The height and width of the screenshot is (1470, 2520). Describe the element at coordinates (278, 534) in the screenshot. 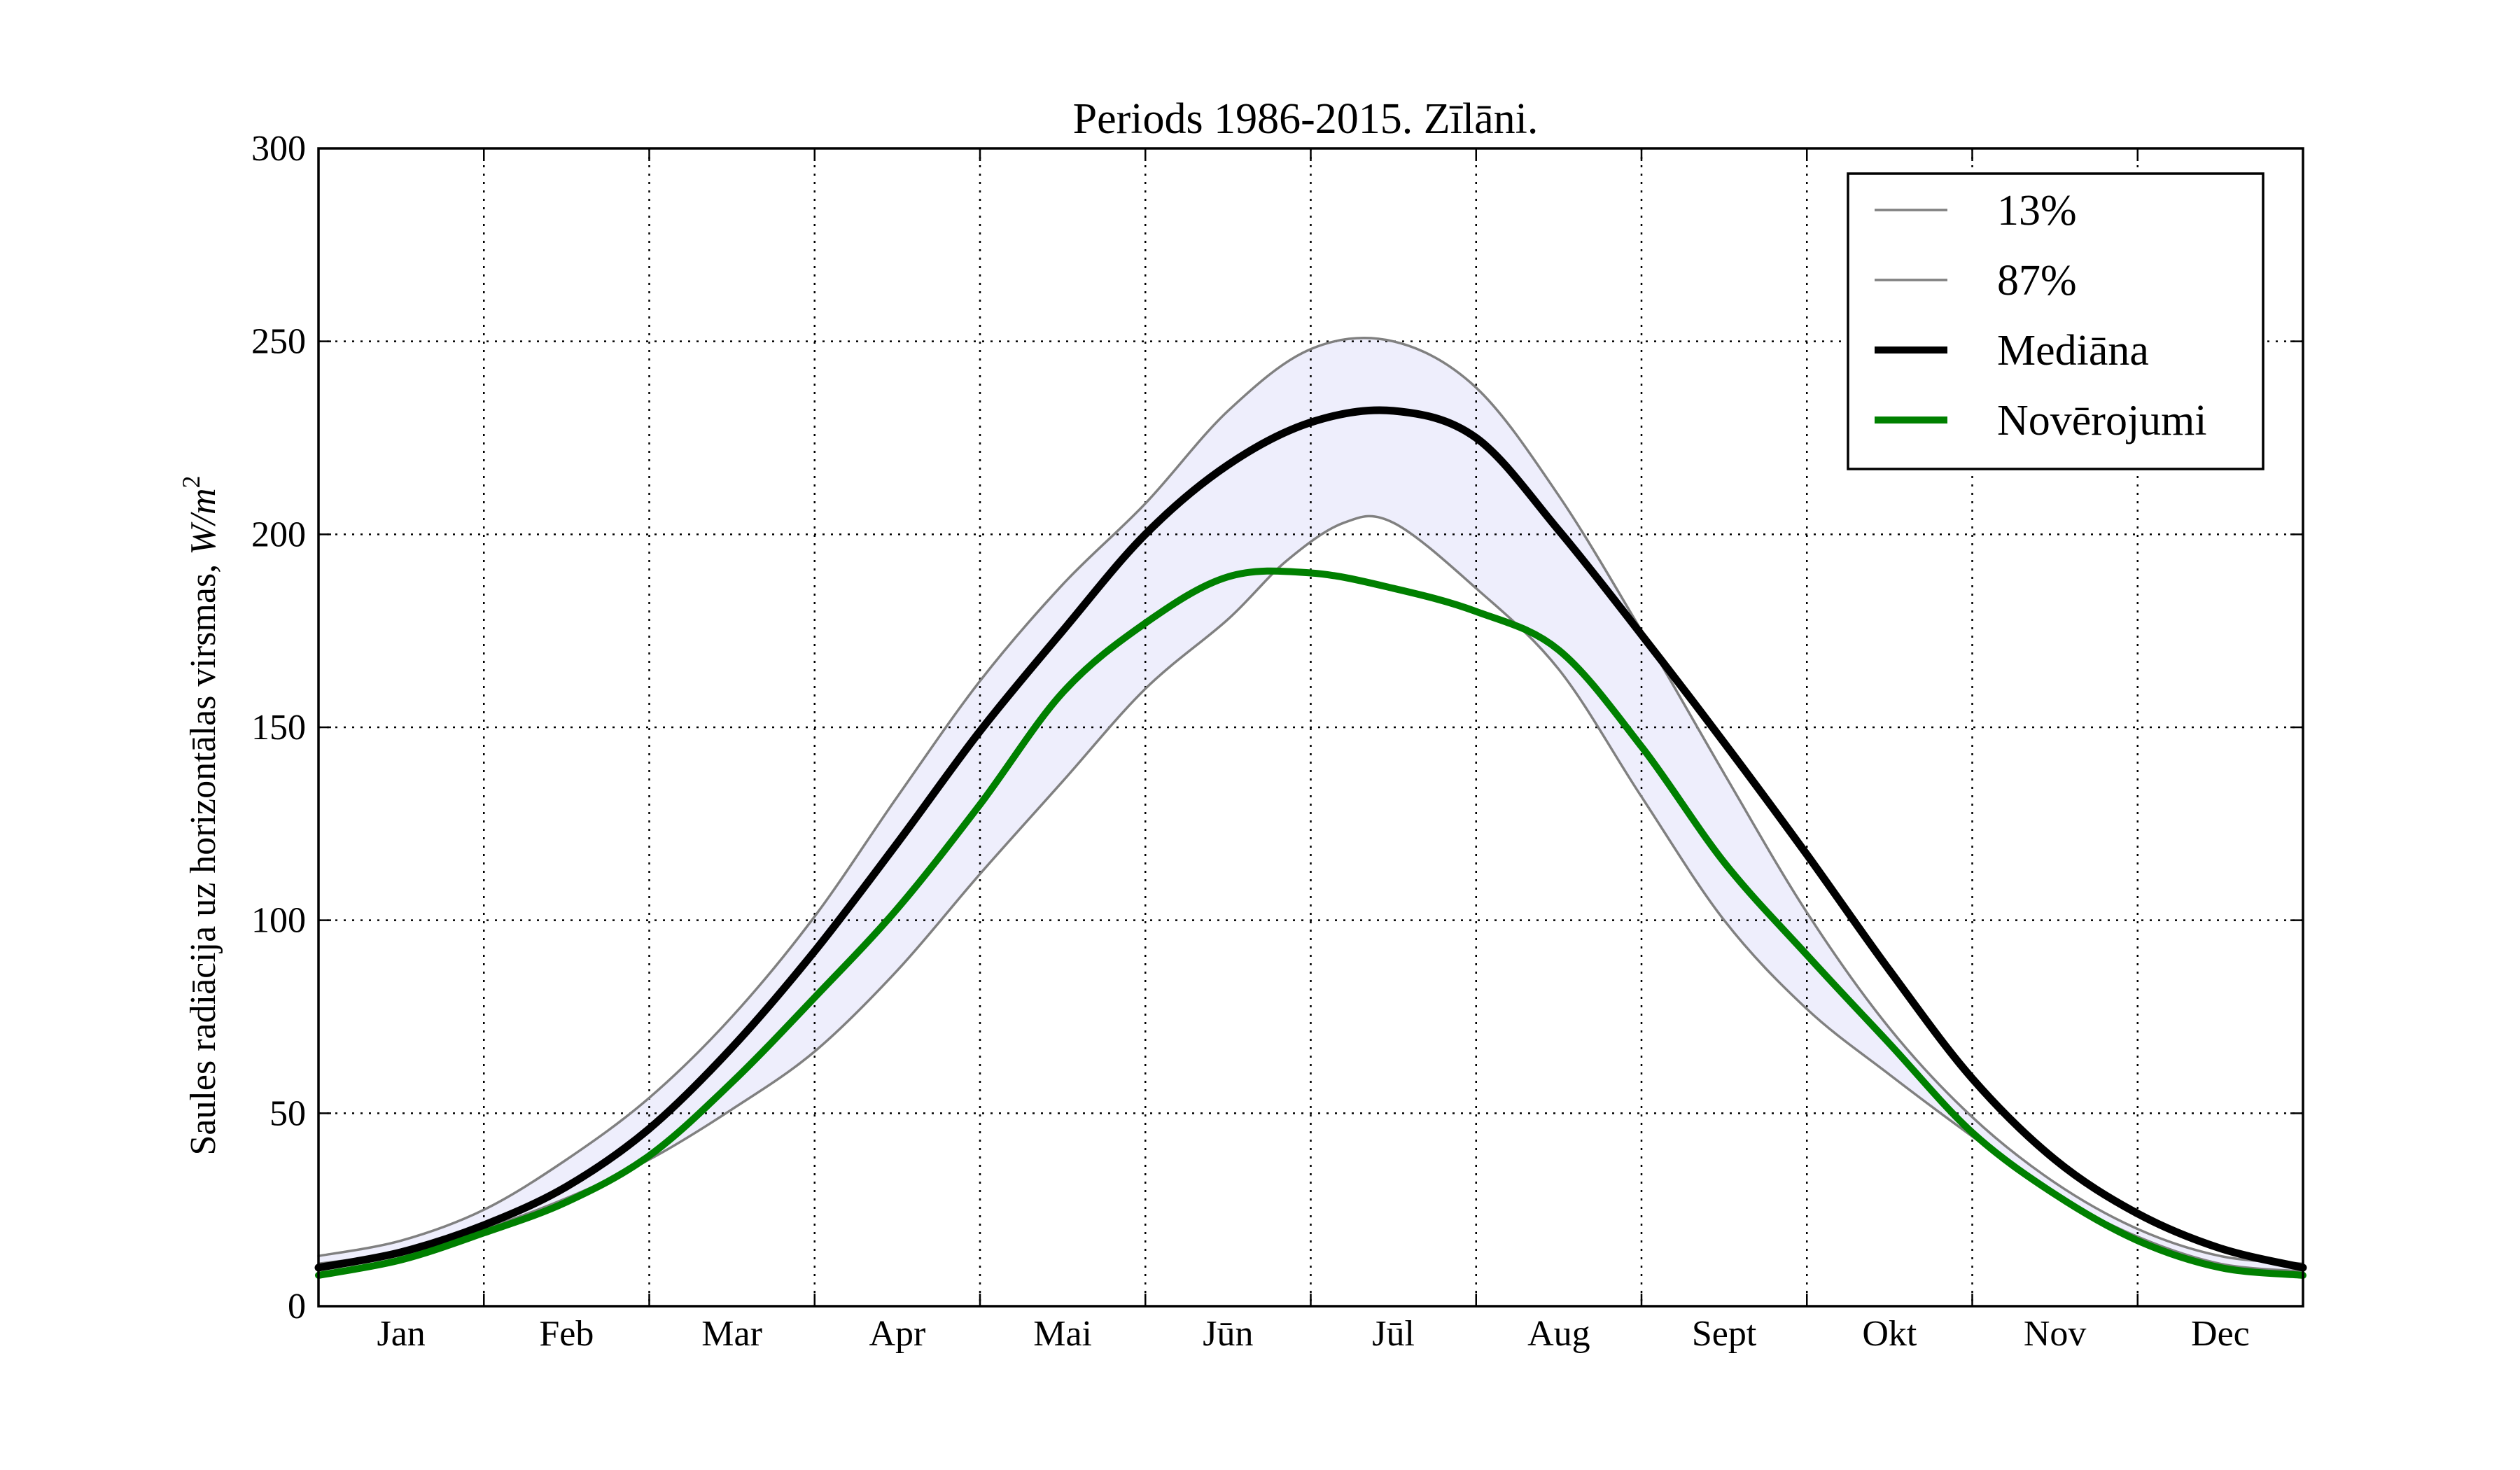

I see `y-tick-label: 200` at that location.